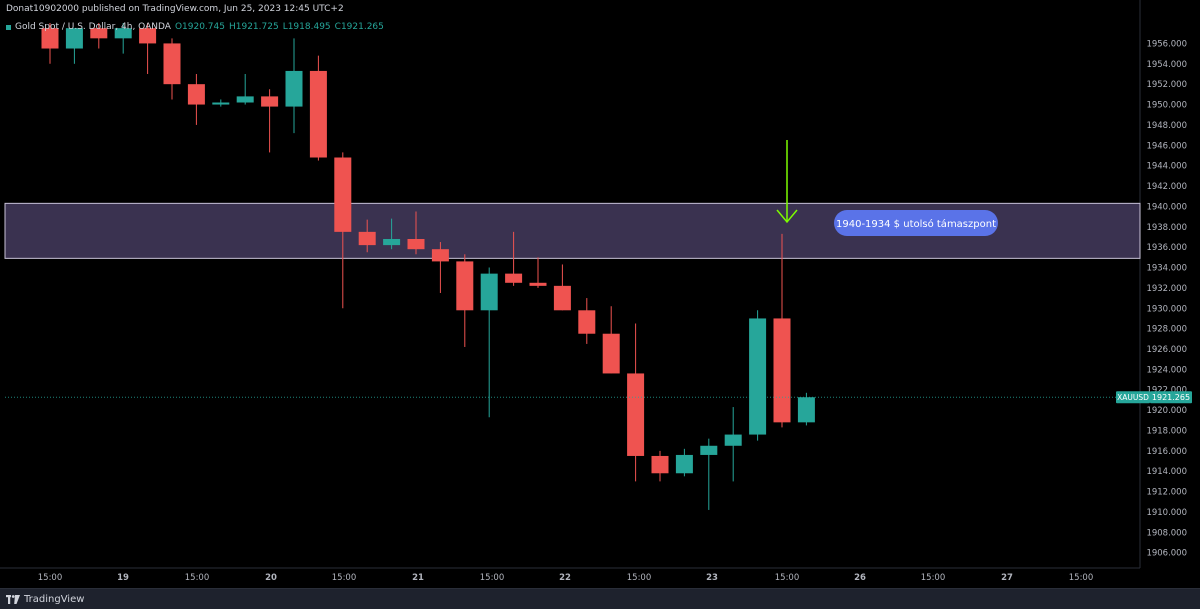 The width and height of the screenshot is (1200, 609). Describe the element at coordinates (1166, 533) in the screenshot. I see `price-tick-label: 1908.000` at that location.